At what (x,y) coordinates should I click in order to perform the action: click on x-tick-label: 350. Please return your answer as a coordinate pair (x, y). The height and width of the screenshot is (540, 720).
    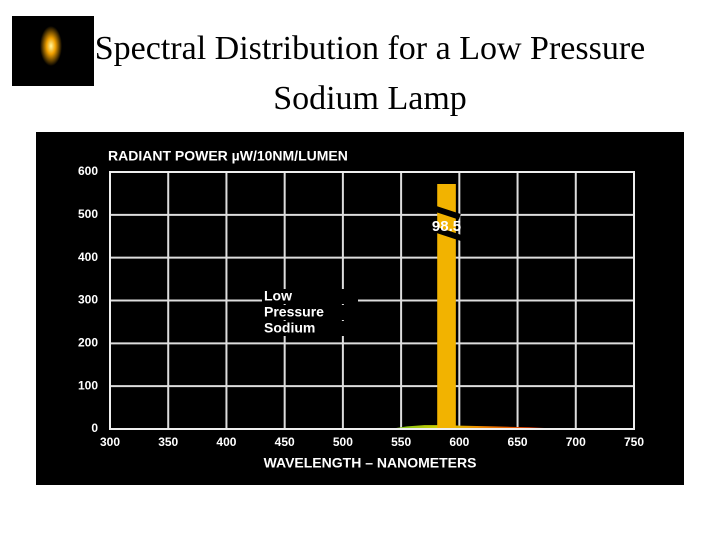
    Looking at the image, I should click on (168, 442).